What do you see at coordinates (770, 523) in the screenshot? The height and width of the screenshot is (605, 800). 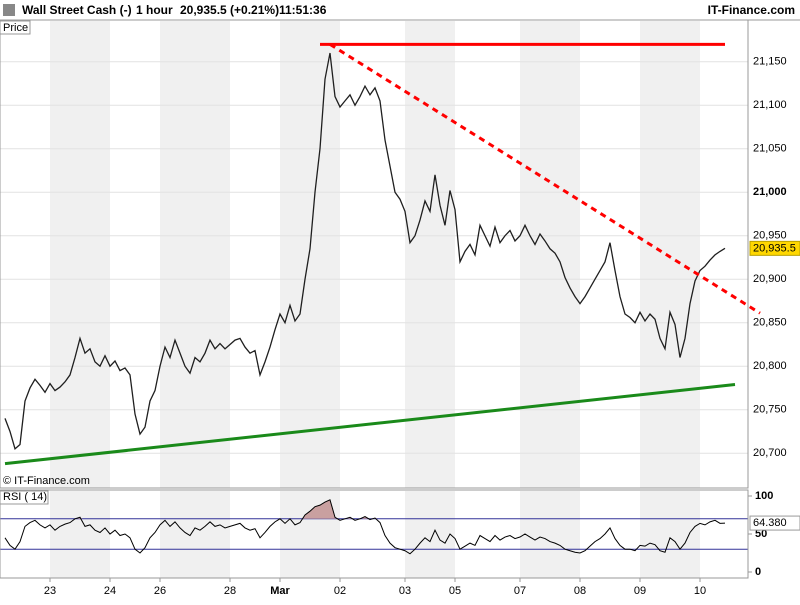 I see `rsi-value: 64.380` at bounding box center [770, 523].